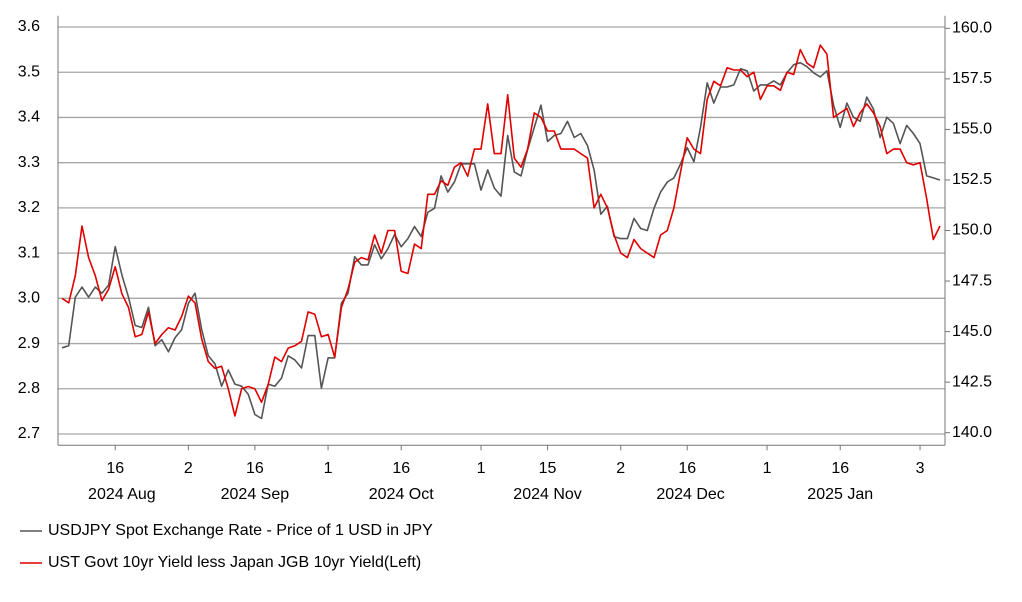 The image size is (1022, 602). What do you see at coordinates (972, 432) in the screenshot?
I see `y2-tick-label: 140.0` at bounding box center [972, 432].